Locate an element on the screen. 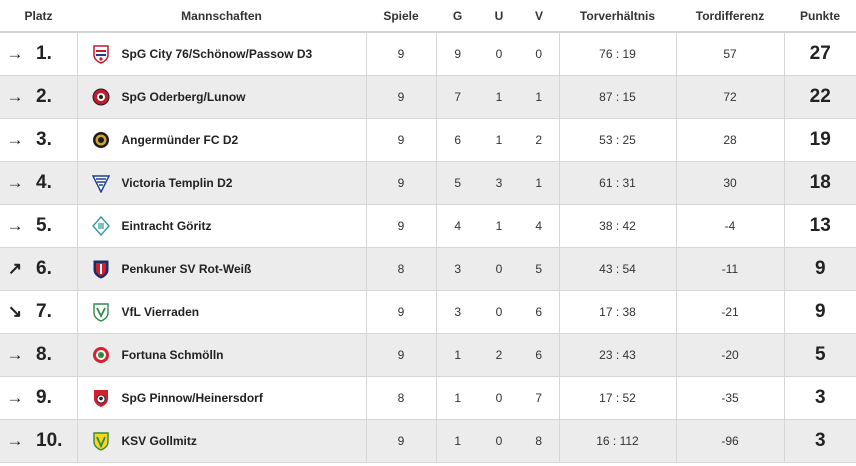  team-name-link: VfL Vierraden is located at coordinates (160, 311).